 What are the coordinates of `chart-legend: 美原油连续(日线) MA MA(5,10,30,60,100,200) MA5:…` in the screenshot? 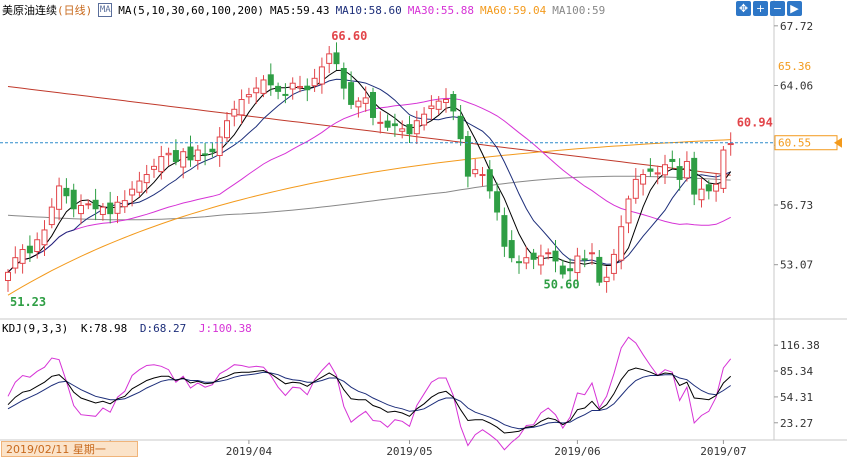 It's located at (306, 10).